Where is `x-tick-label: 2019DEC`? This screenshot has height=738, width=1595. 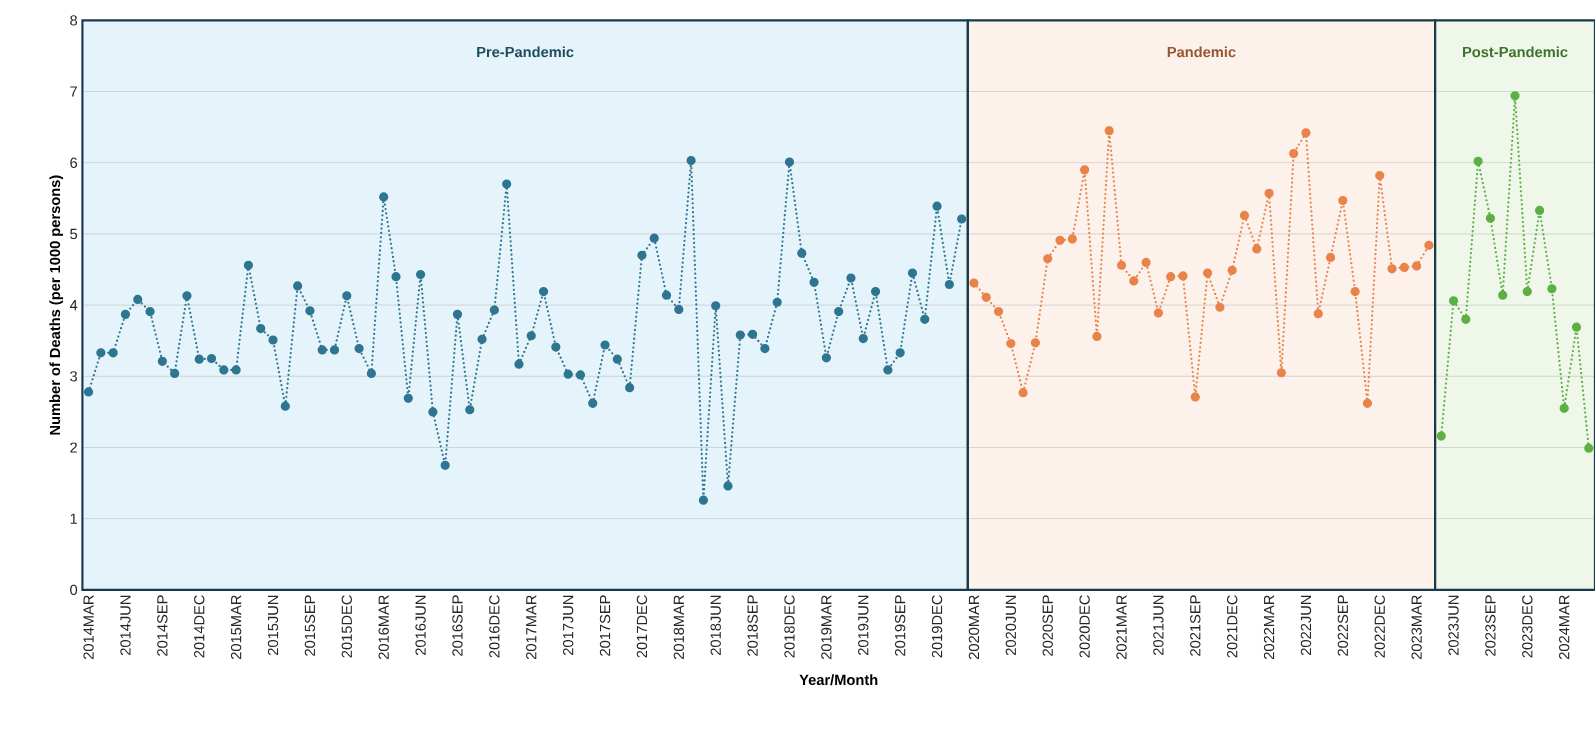
x-tick-label: 2019DEC is located at coordinates (937, 626).